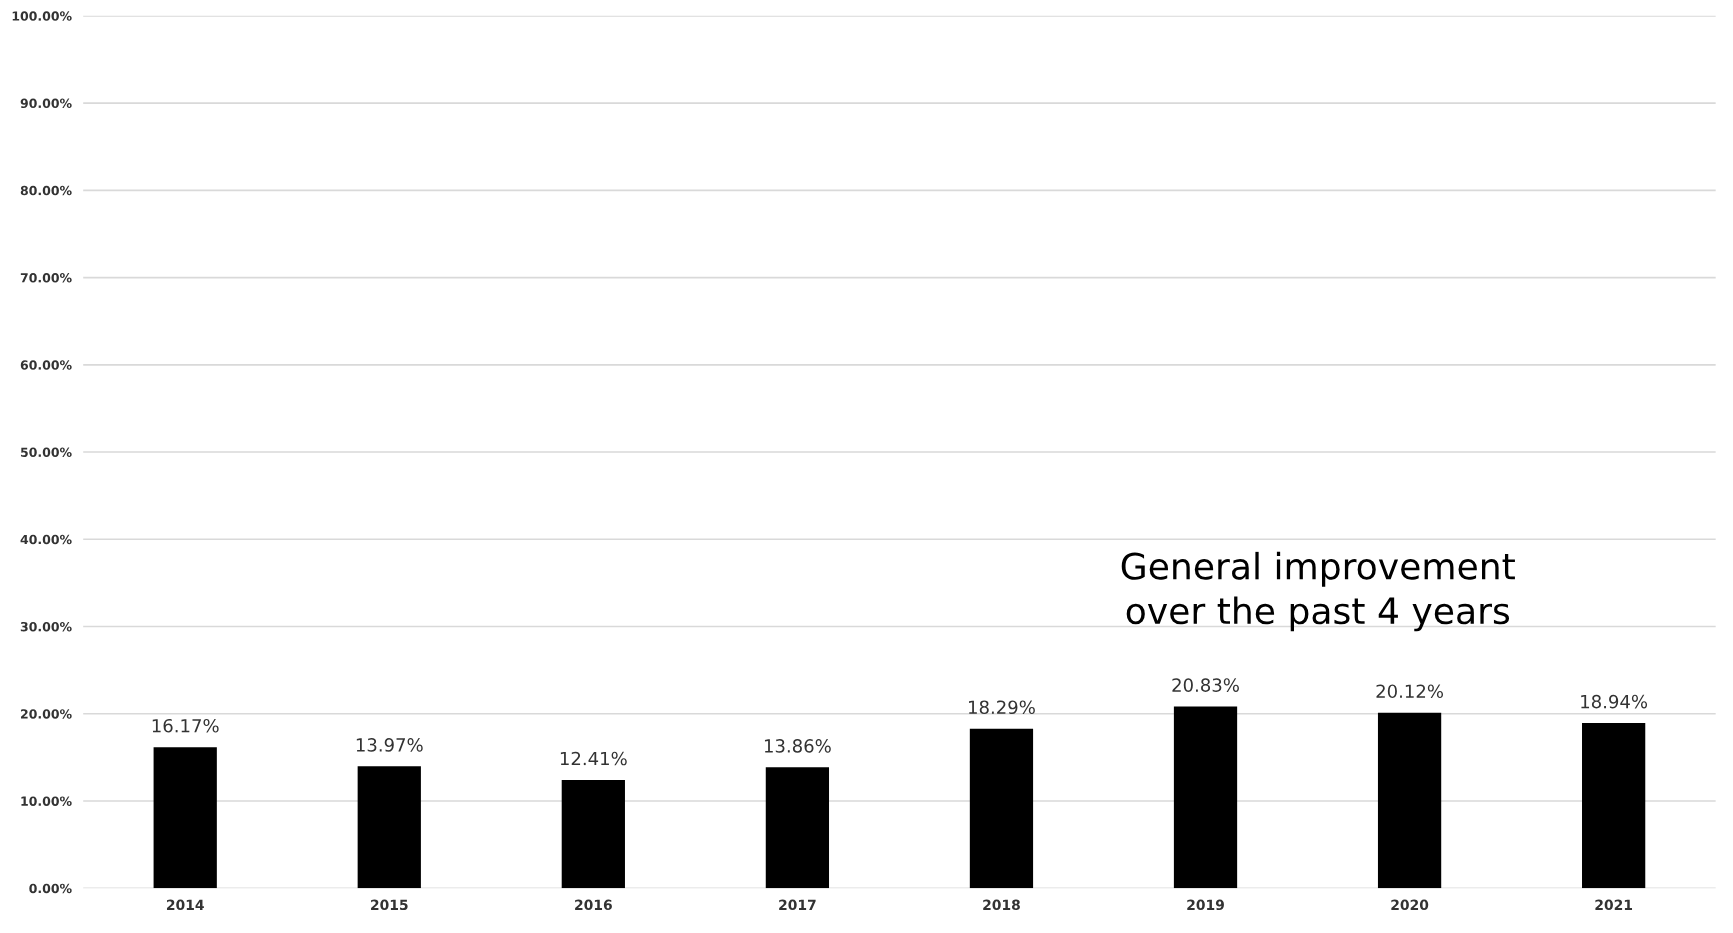 This screenshot has width=1733, height=933. What do you see at coordinates (1002, 707) in the screenshot?
I see `data-label: 18.29%` at bounding box center [1002, 707].